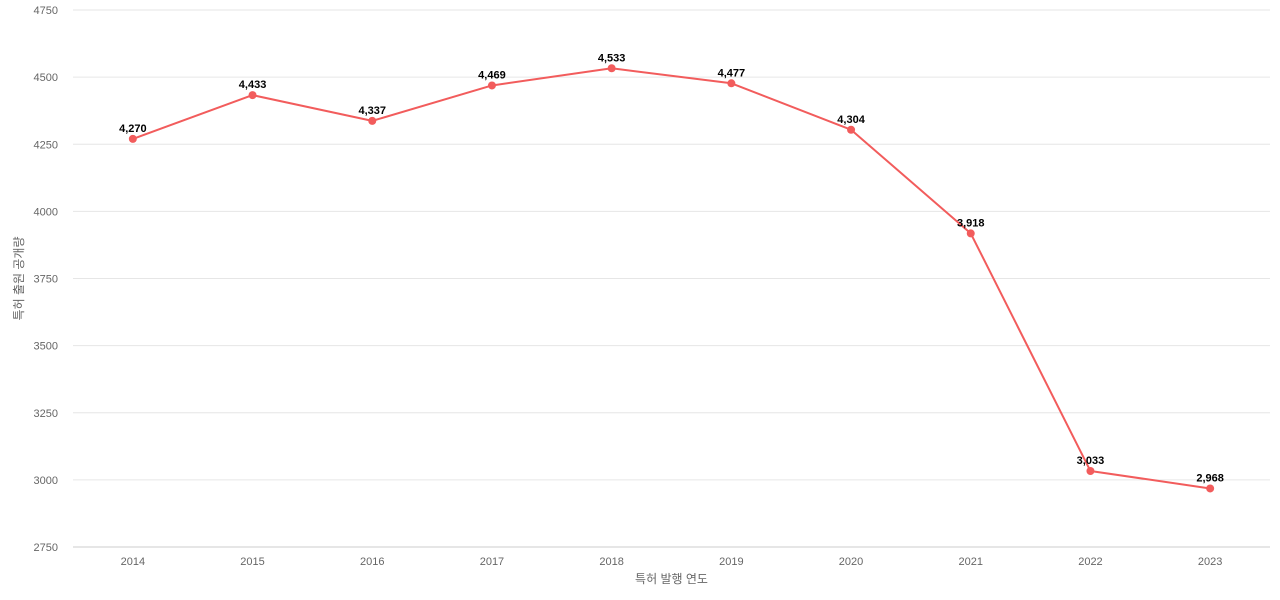 This screenshot has width=1280, height=600. Describe the element at coordinates (133, 129) in the screenshot. I see `data-label: 4,270` at that location.